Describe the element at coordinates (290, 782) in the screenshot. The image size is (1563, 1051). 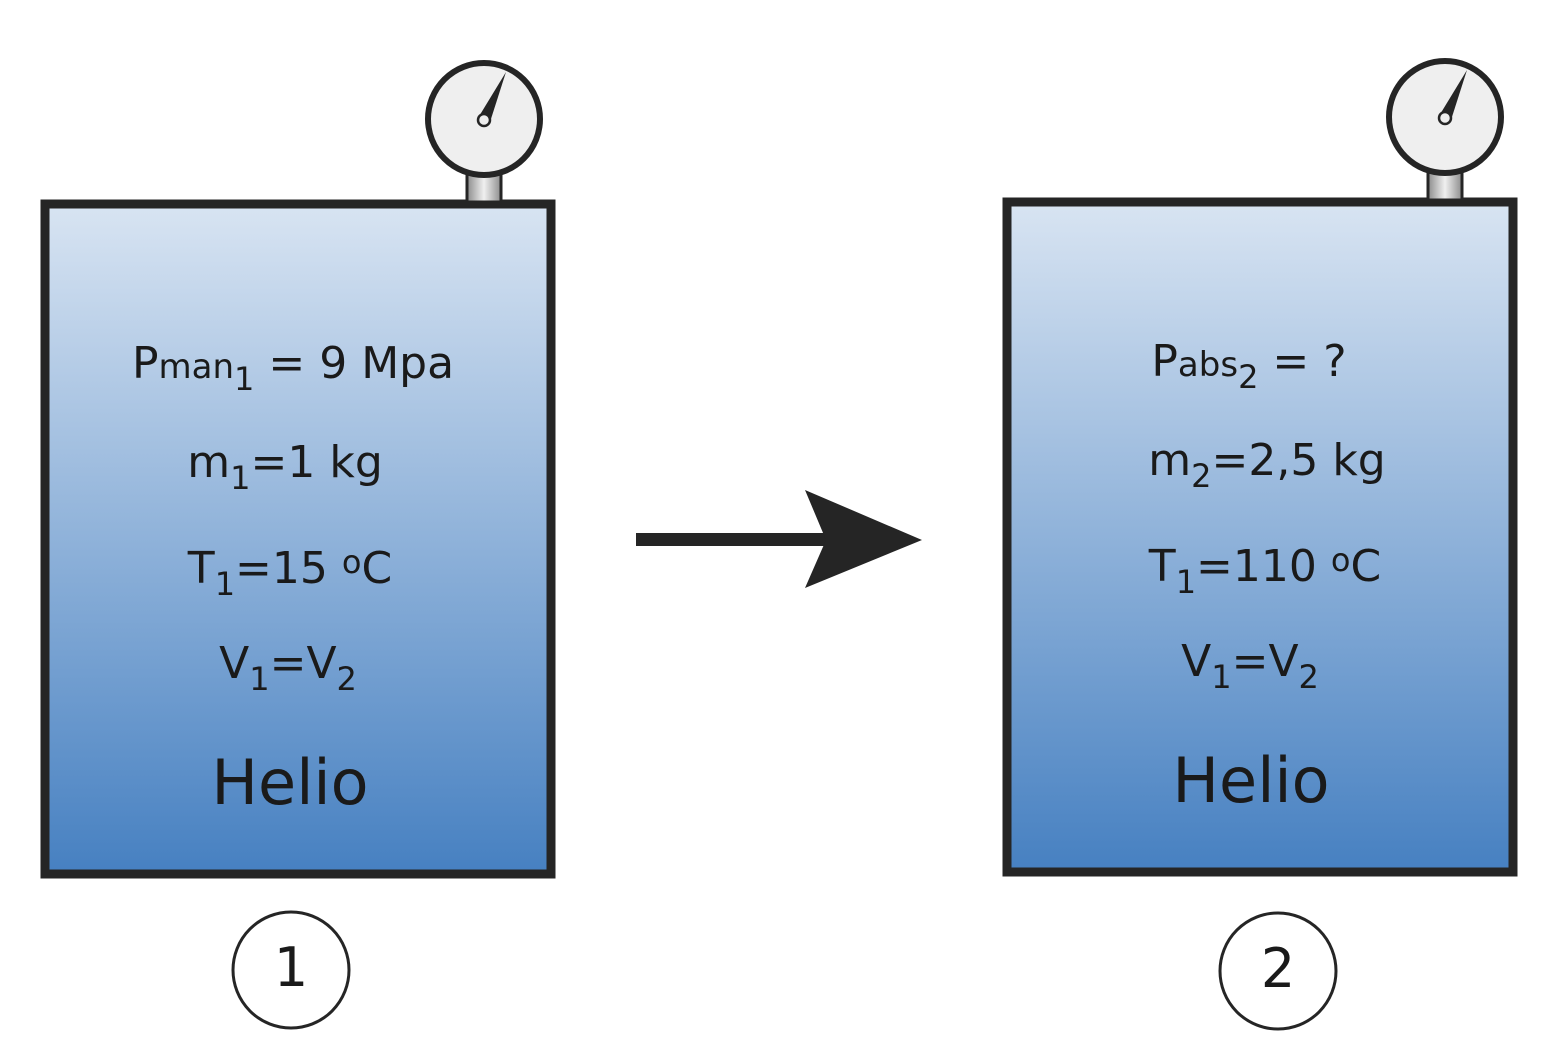
I see `tank-1-gas-label: Helio` at that location.